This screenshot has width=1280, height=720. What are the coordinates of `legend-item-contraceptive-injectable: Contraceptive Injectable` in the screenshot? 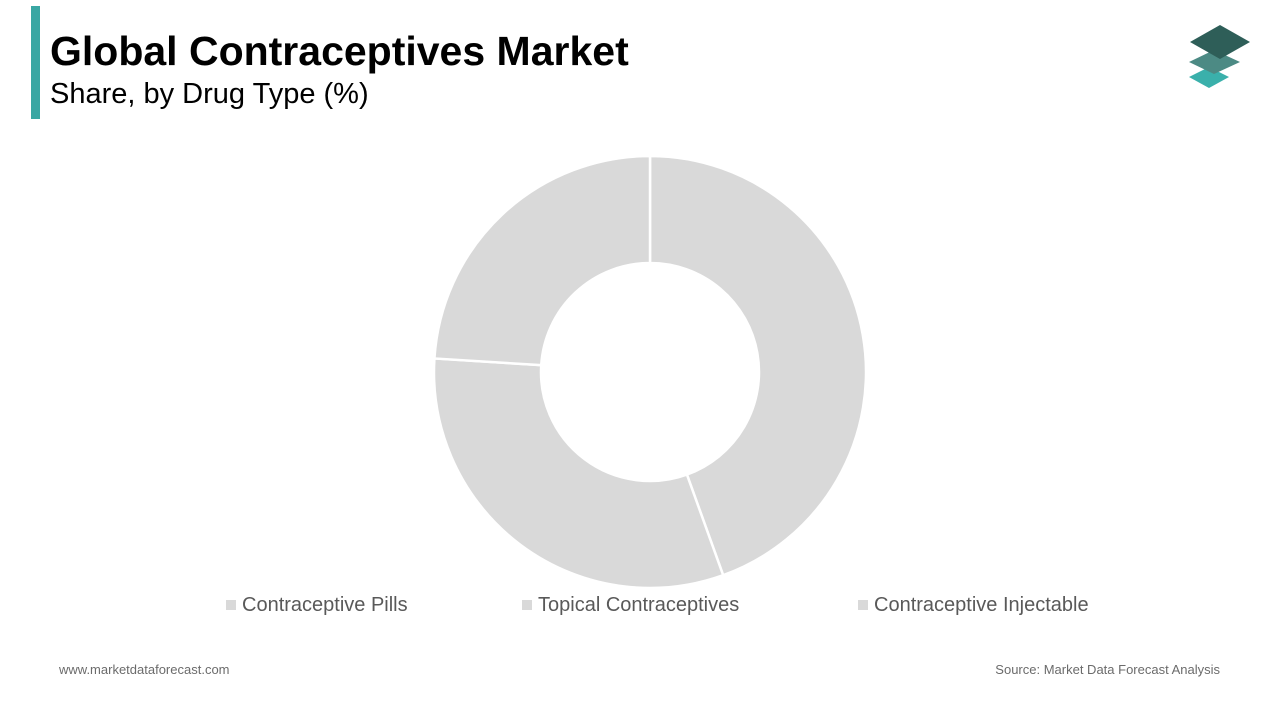 It's located at (973, 605).